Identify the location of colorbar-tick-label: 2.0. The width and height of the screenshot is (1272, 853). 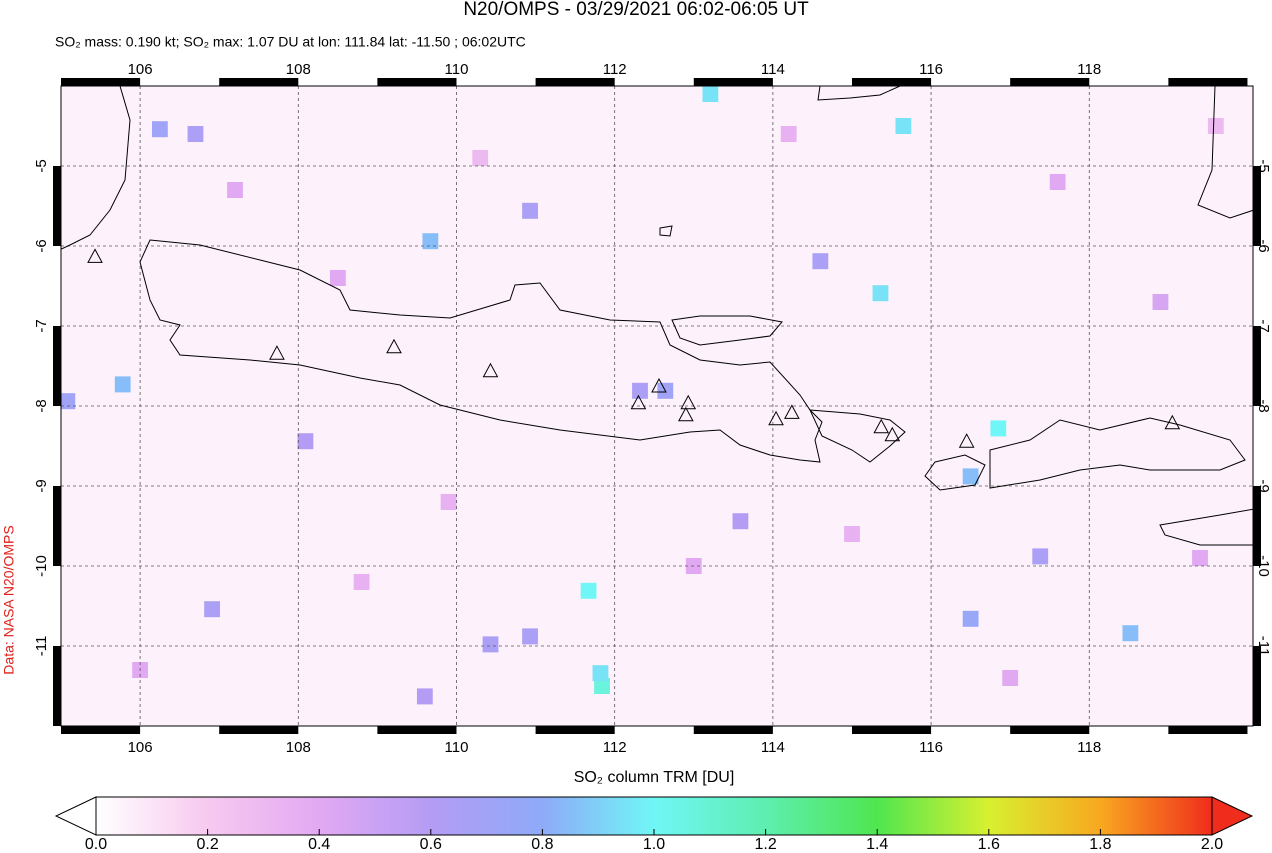
(1212, 844).